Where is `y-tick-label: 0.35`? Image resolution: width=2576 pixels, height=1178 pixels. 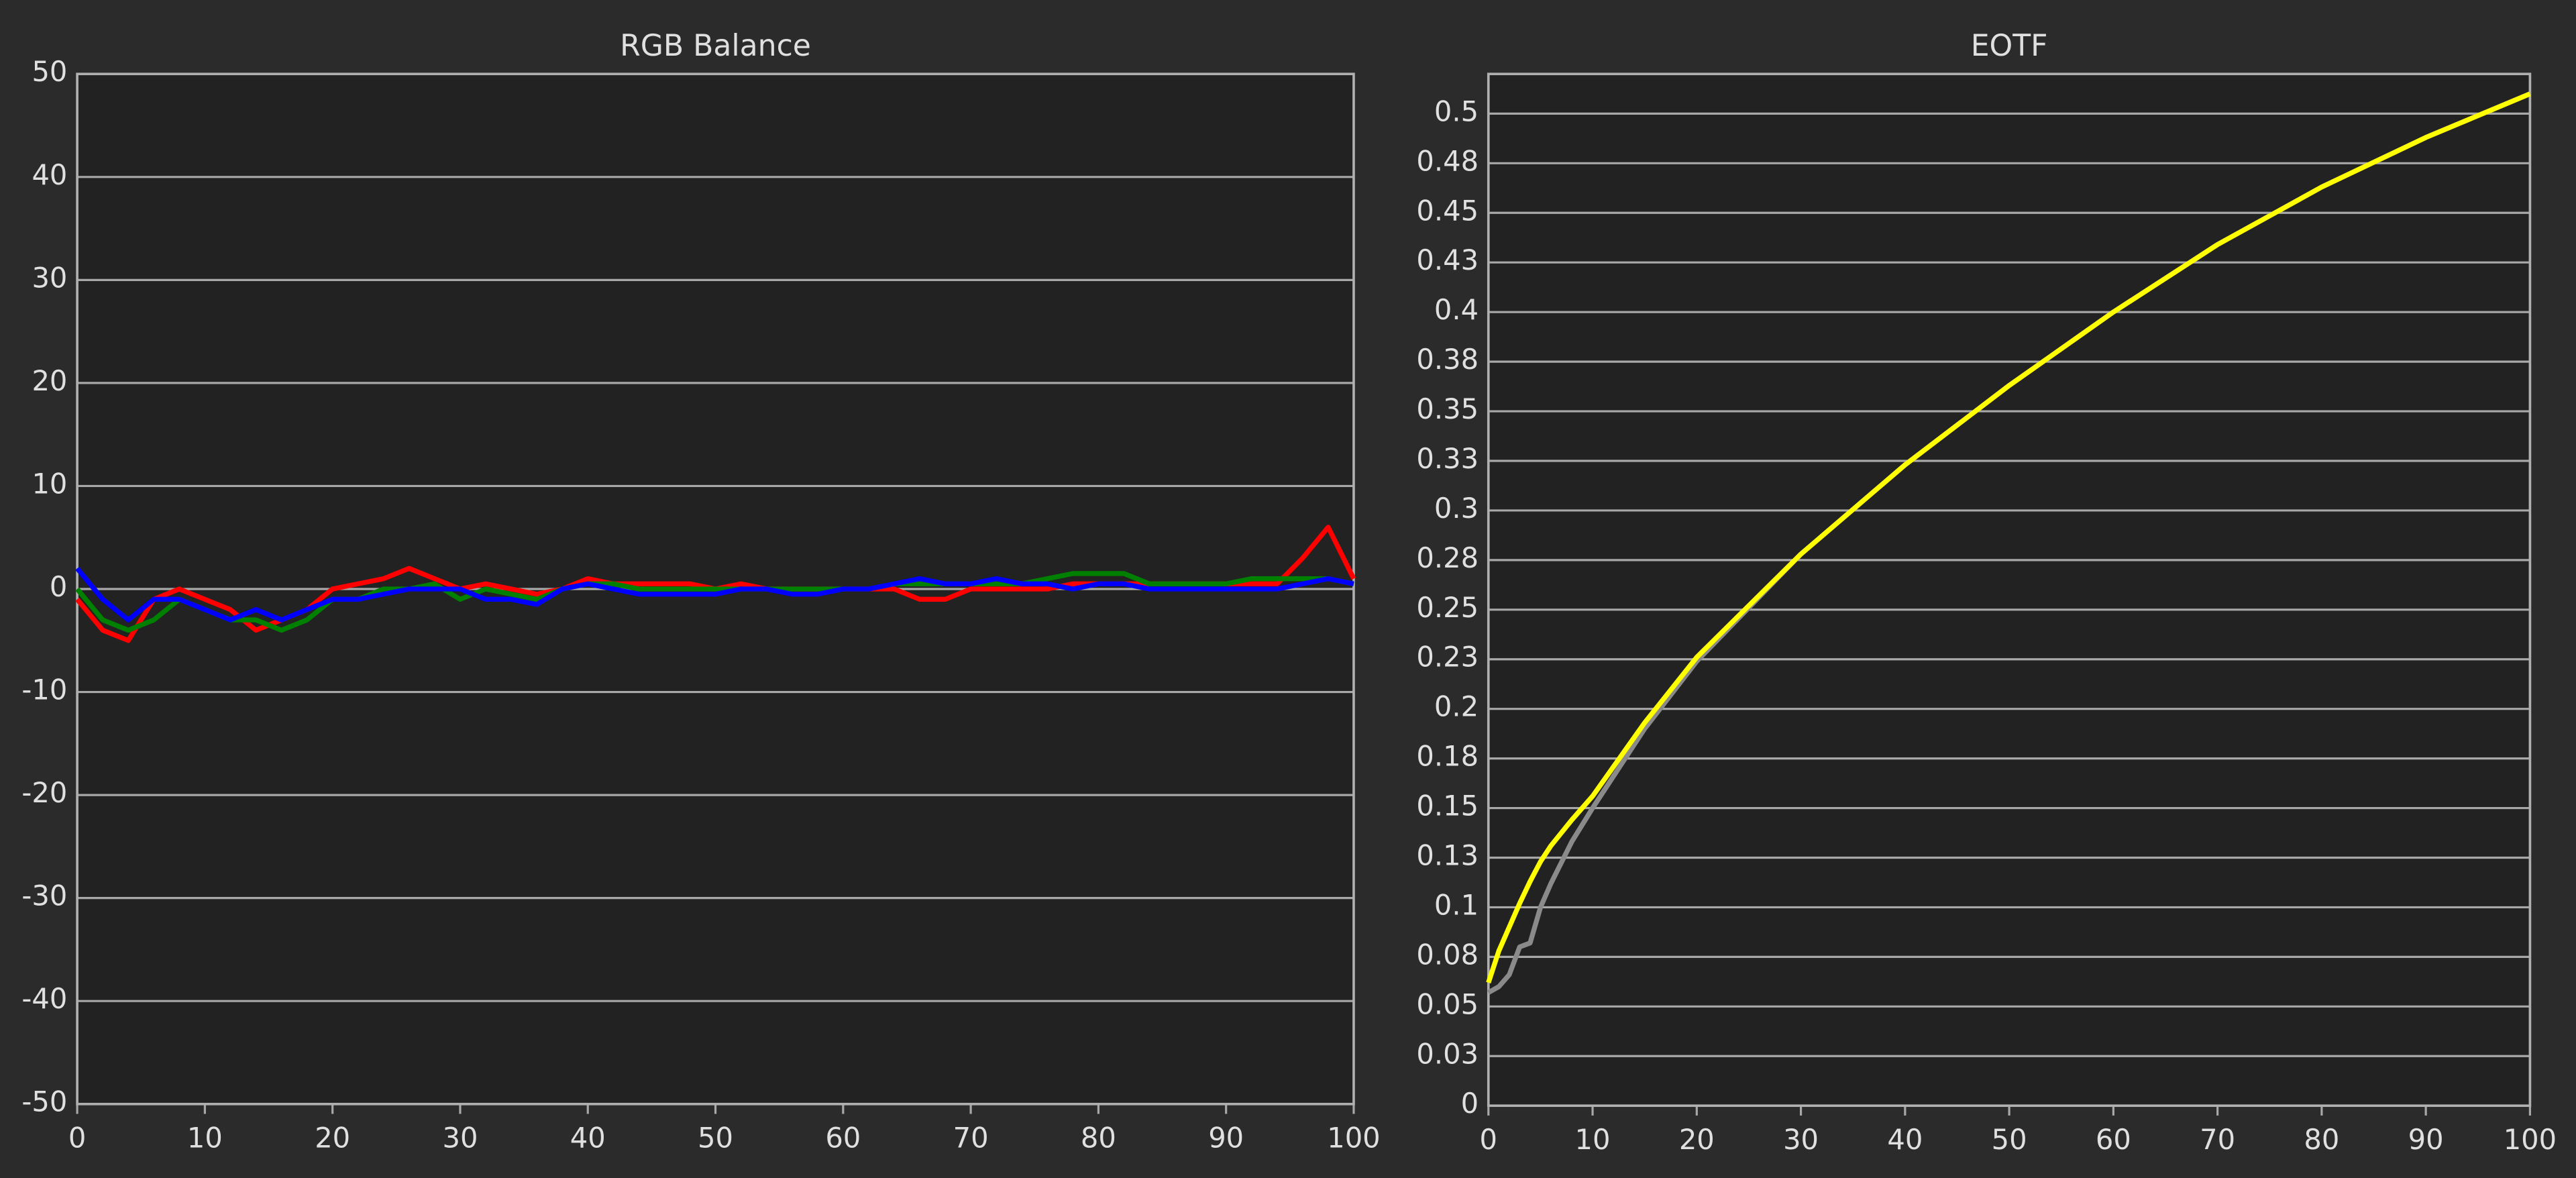
y-tick-label: 0.35 is located at coordinates (1447, 409).